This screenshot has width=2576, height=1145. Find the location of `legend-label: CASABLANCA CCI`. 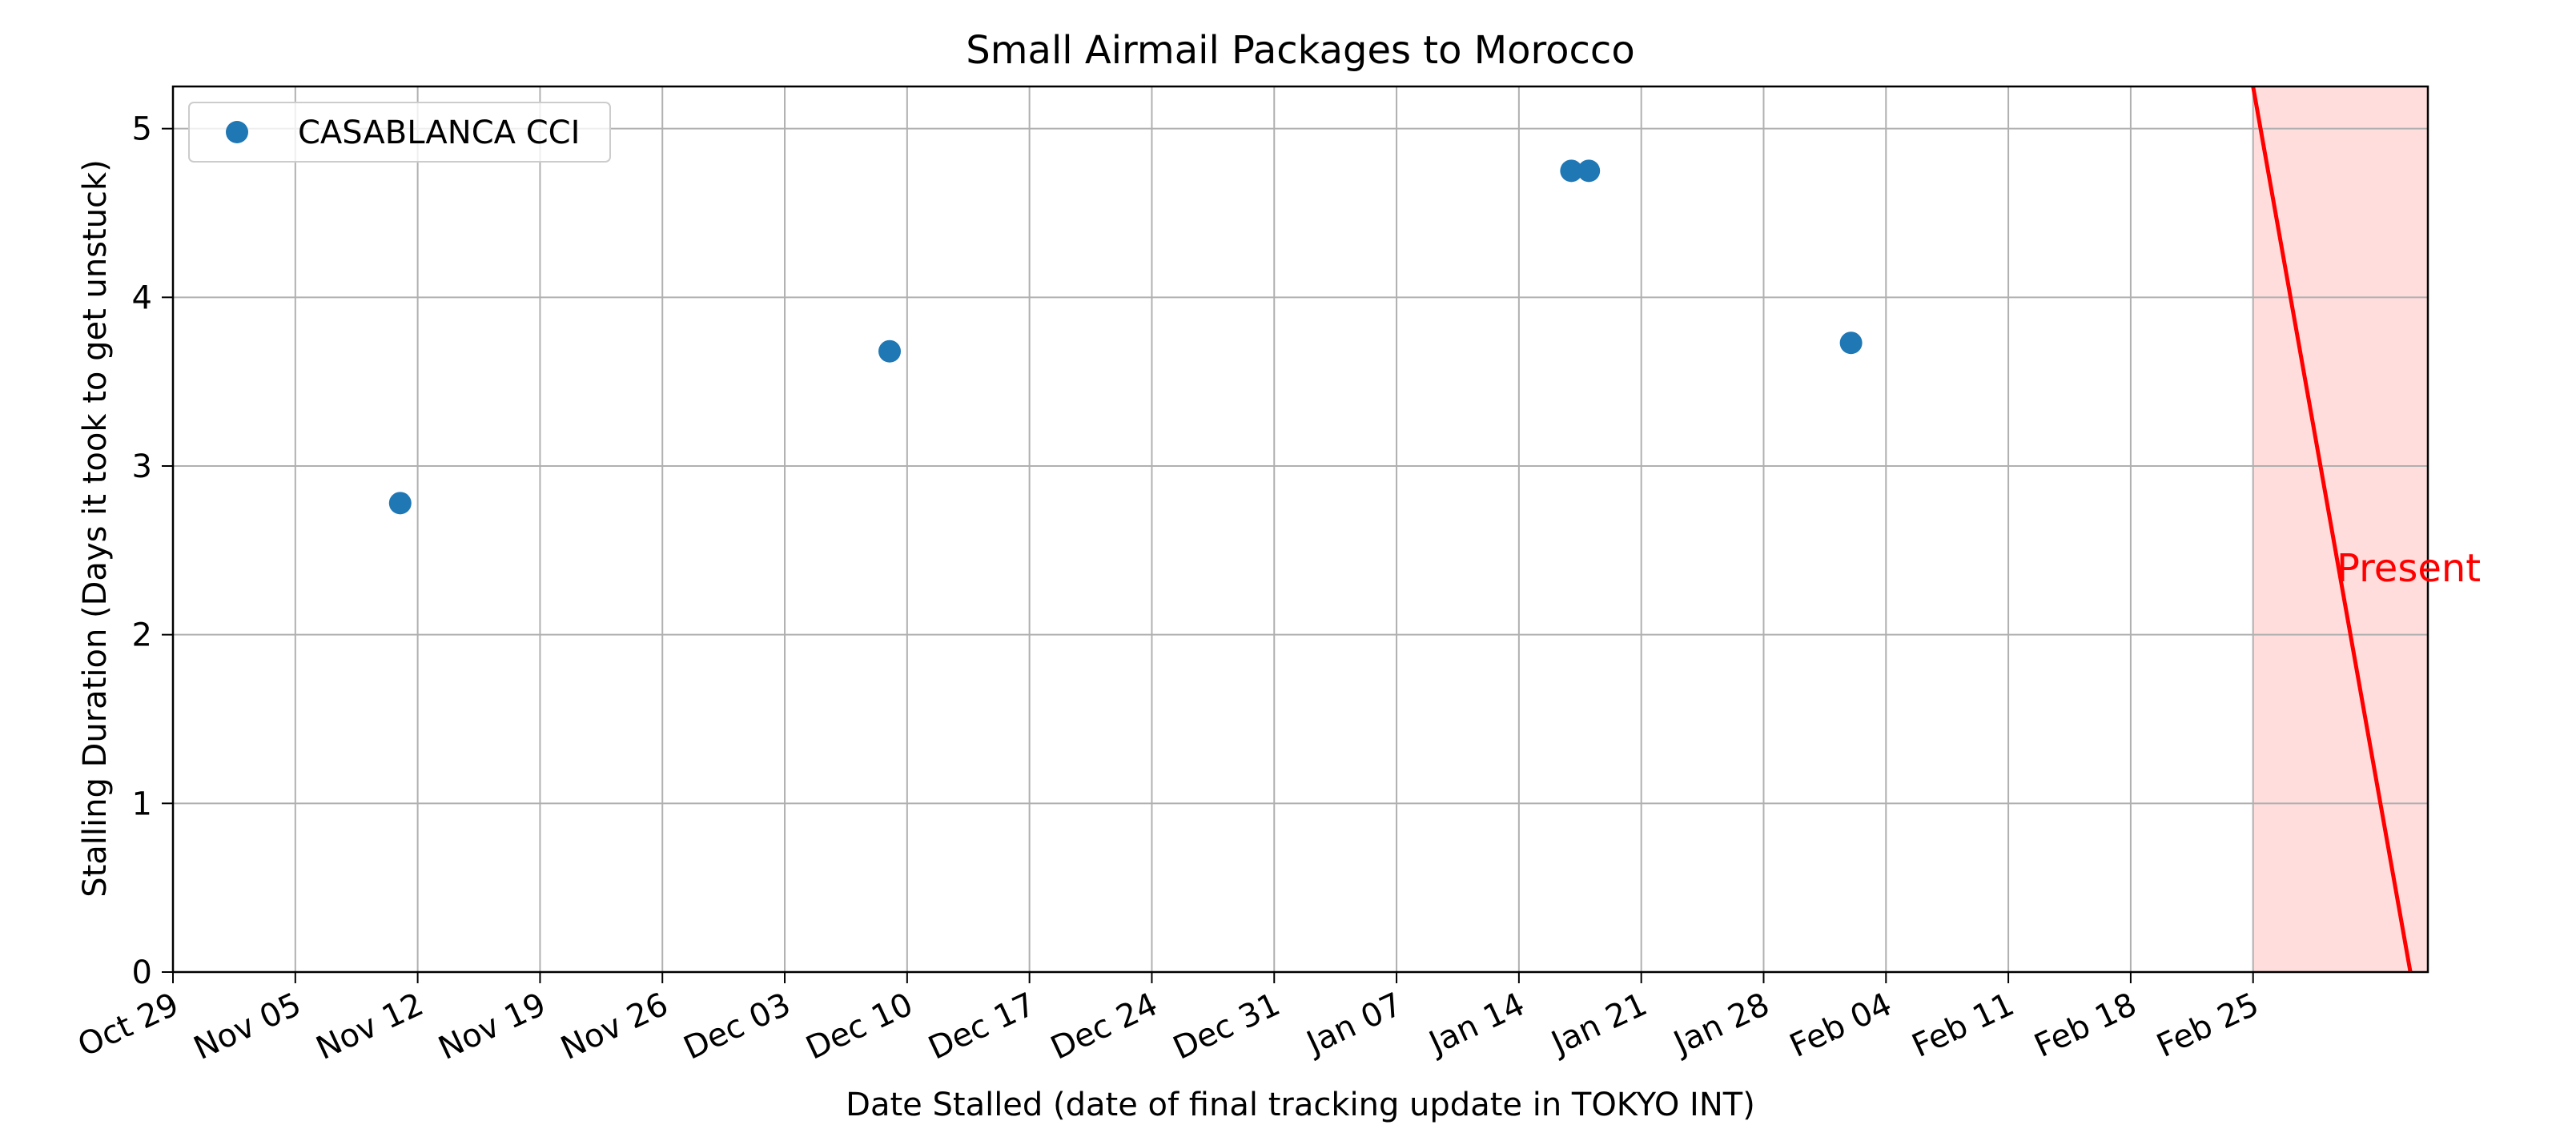

legend-label: CASABLANCA CCI is located at coordinates (439, 133).